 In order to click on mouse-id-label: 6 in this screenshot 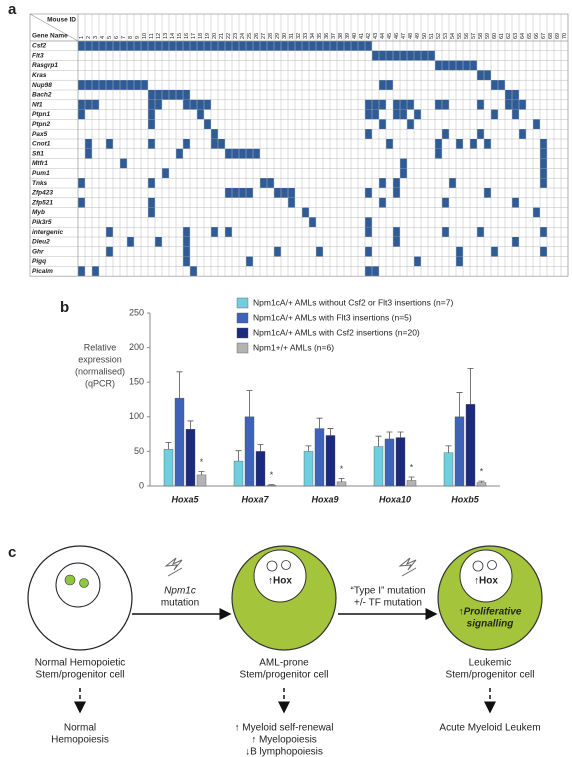, I will do `click(117, 37)`.